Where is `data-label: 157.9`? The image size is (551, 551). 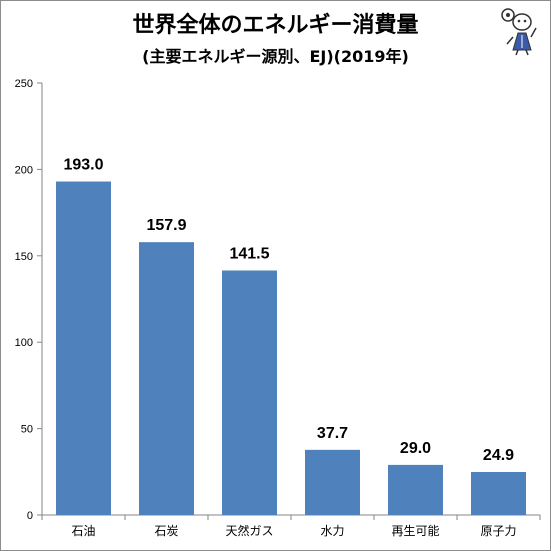
data-label: 157.9 is located at coordinates (166, 225).